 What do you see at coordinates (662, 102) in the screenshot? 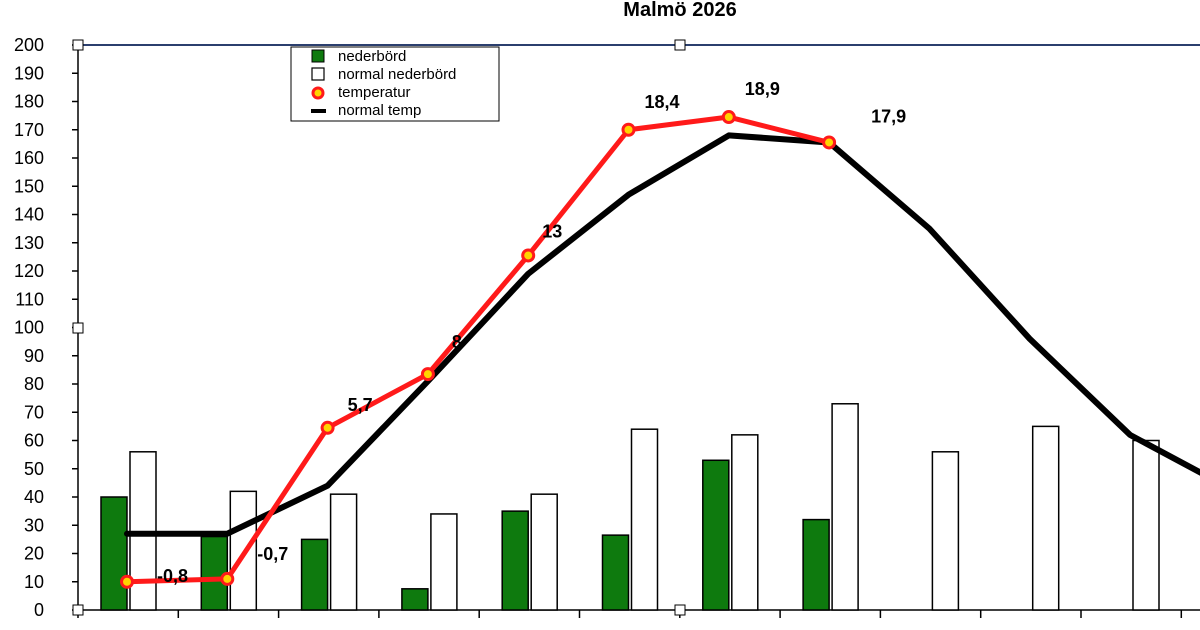
I see `temperatur-data-label: 18,4` at bounding box center [662, 102].